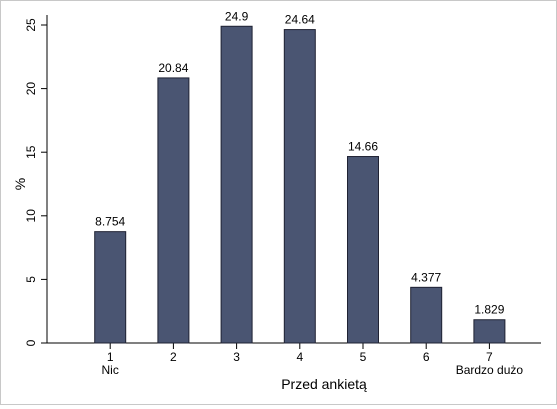 The image size is (557, 409). I want to click on y-axis-title: %, so click(20, 184).